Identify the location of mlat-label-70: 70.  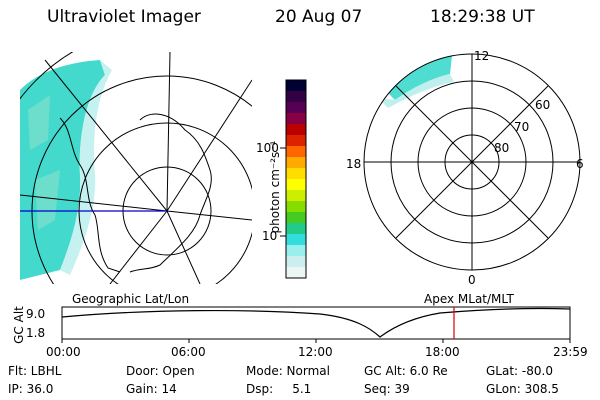
(522, 127).